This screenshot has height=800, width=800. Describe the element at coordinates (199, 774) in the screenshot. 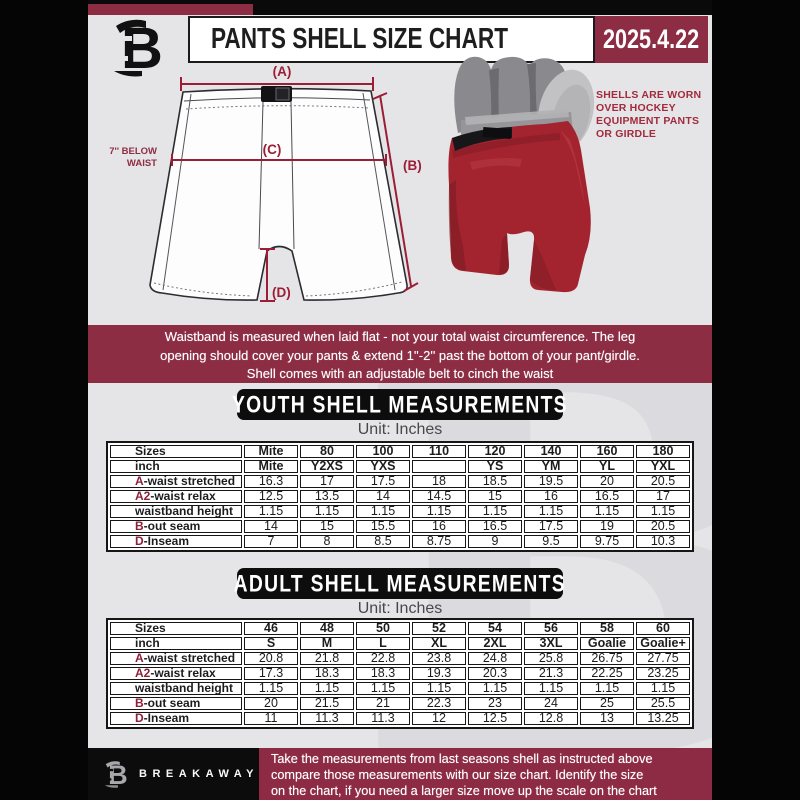

I see `footer-brand-name: BREAKAWAY` at that location.